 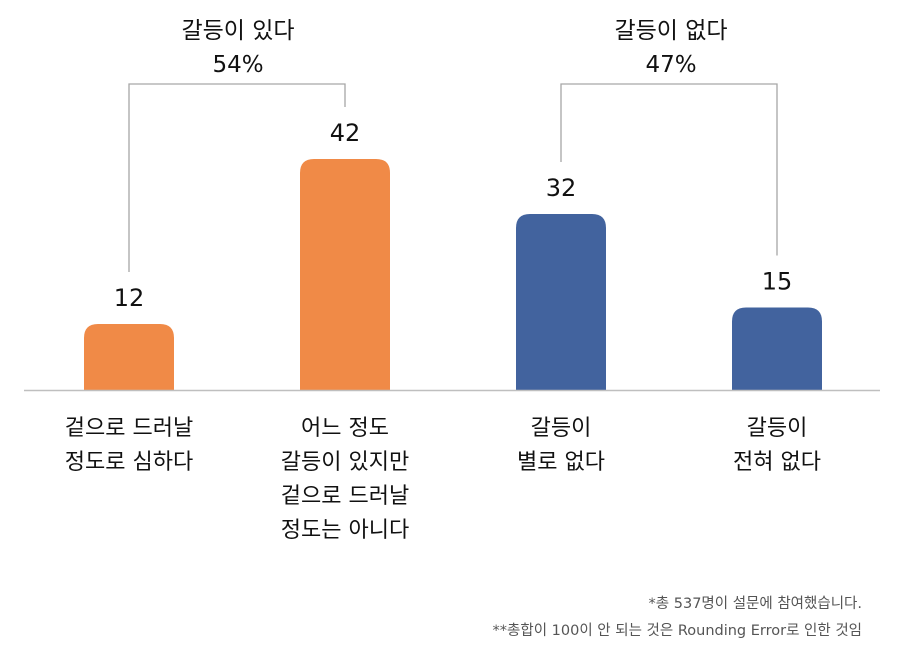 I want to click on category-label-4: 갈등이 전혀 없다, so click(x=777, y=445).